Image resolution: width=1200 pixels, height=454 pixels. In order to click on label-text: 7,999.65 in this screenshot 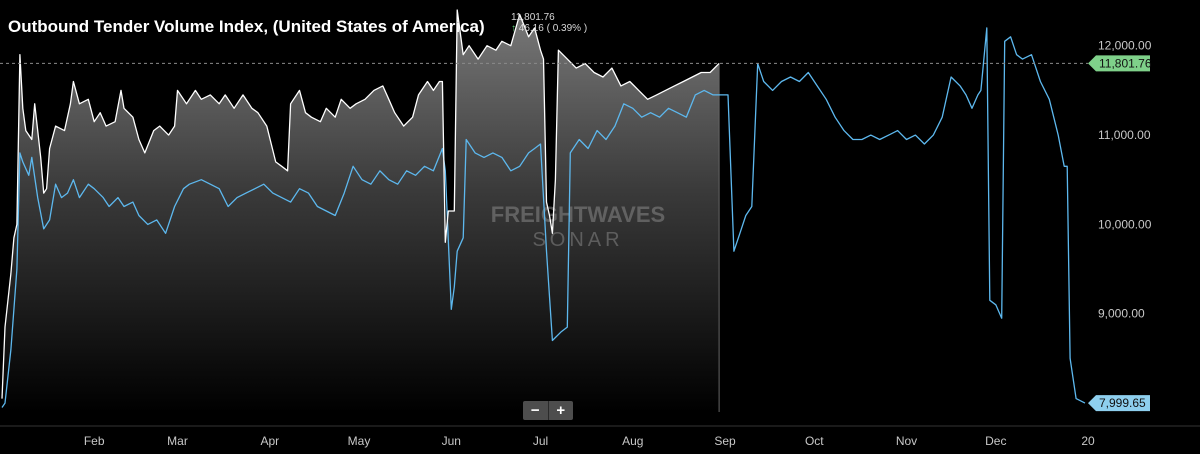, I will do `click(1122, 403)`.